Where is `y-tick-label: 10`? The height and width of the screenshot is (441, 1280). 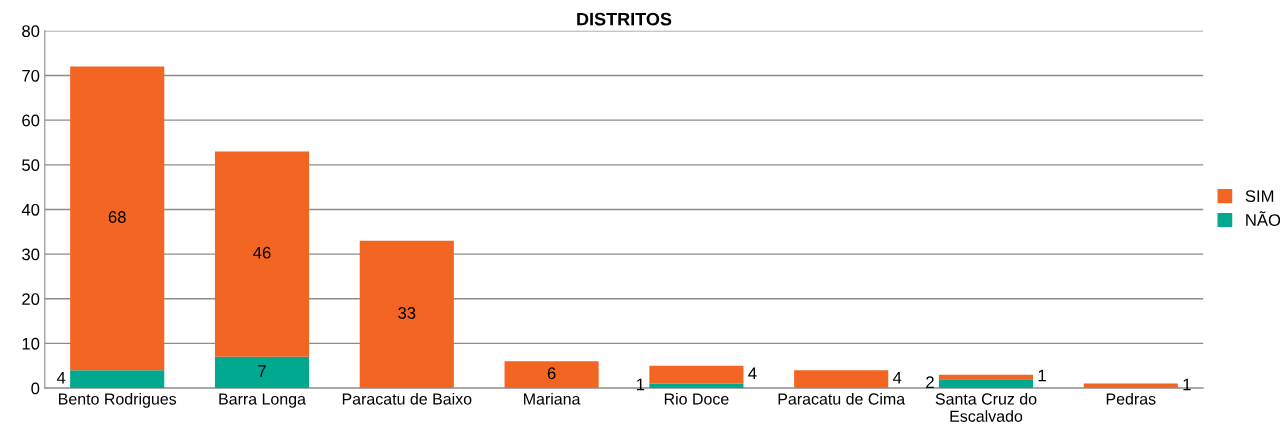 y-tick-label: 10 is located at coordinates (31, 343).